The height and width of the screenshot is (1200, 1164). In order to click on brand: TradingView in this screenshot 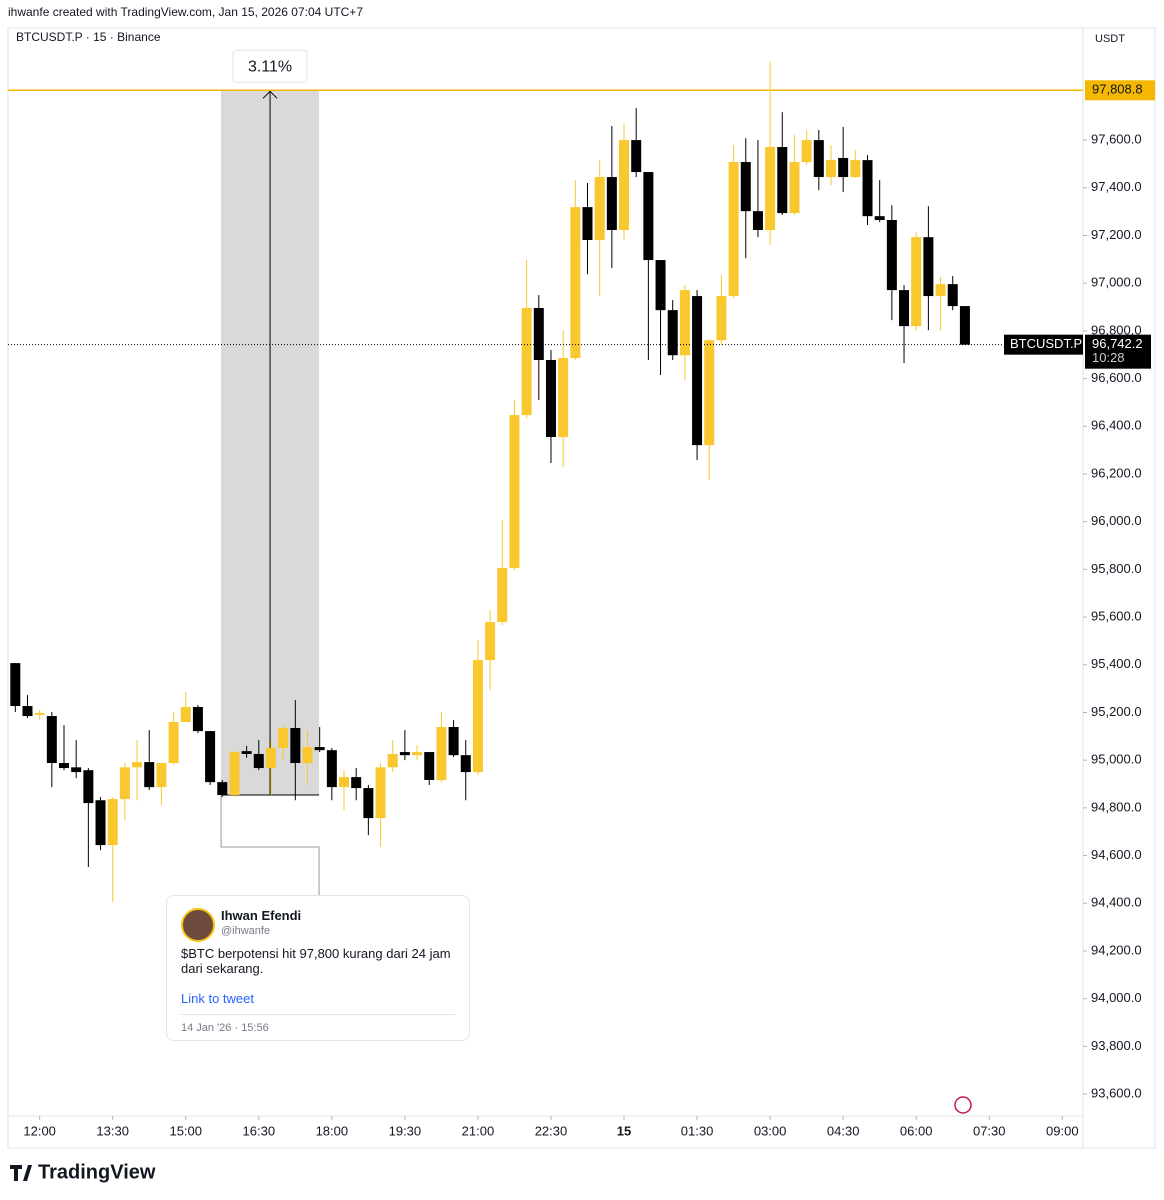, I will do `click(97, 1172)`.